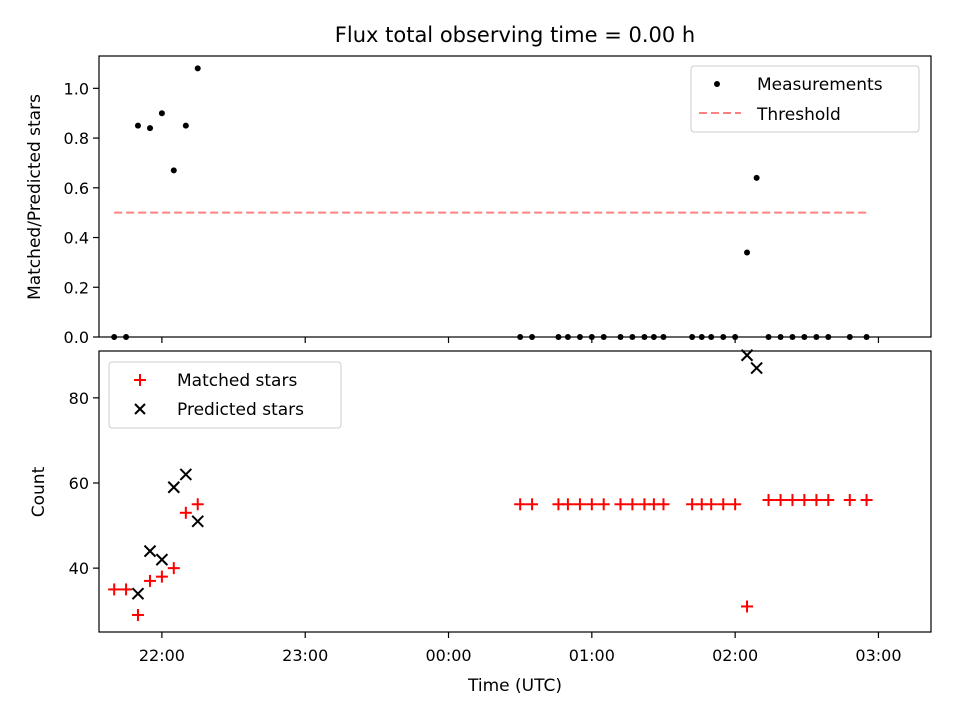  What do you see at coordinates (237, 381) in the screenshot?
I see `legend-matched-label: Matched stars` at bounding box center [237, 381].